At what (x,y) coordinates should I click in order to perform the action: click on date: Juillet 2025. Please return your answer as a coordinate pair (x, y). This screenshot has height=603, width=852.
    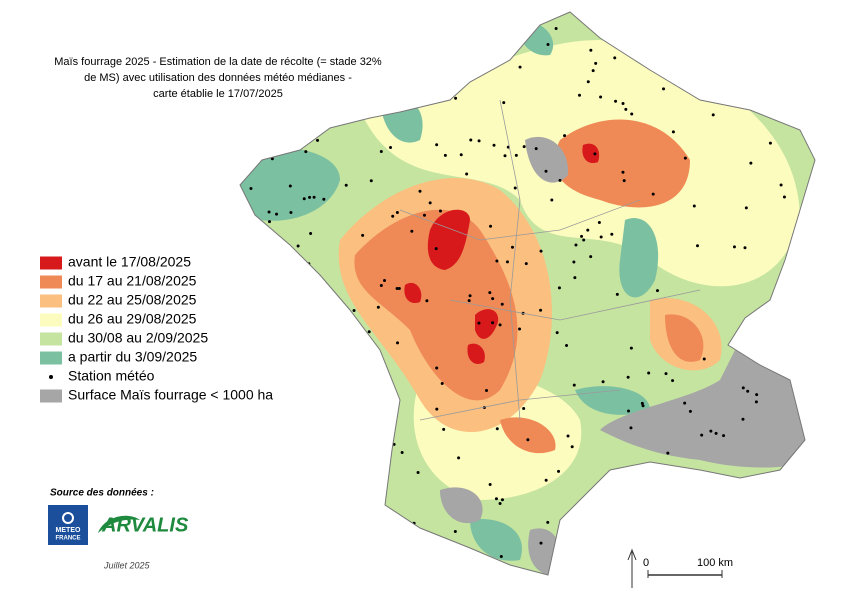
    Looking at the image, I should click on (127, 565).